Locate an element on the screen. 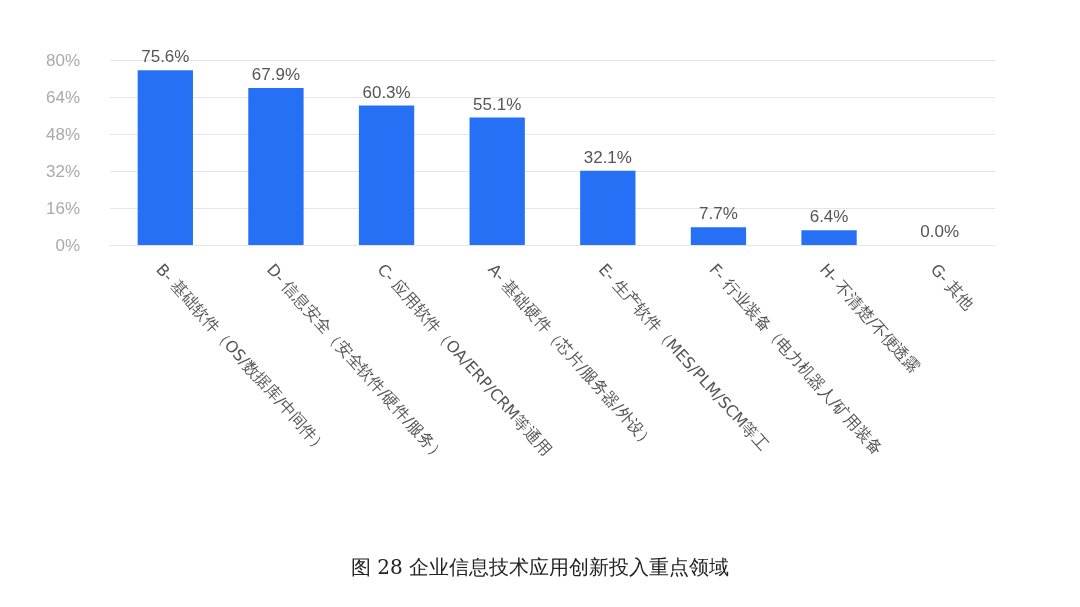 The height and width of the screenshot is (607, 1080). y-tick-label: 16% is located at coordinates (62, 208).